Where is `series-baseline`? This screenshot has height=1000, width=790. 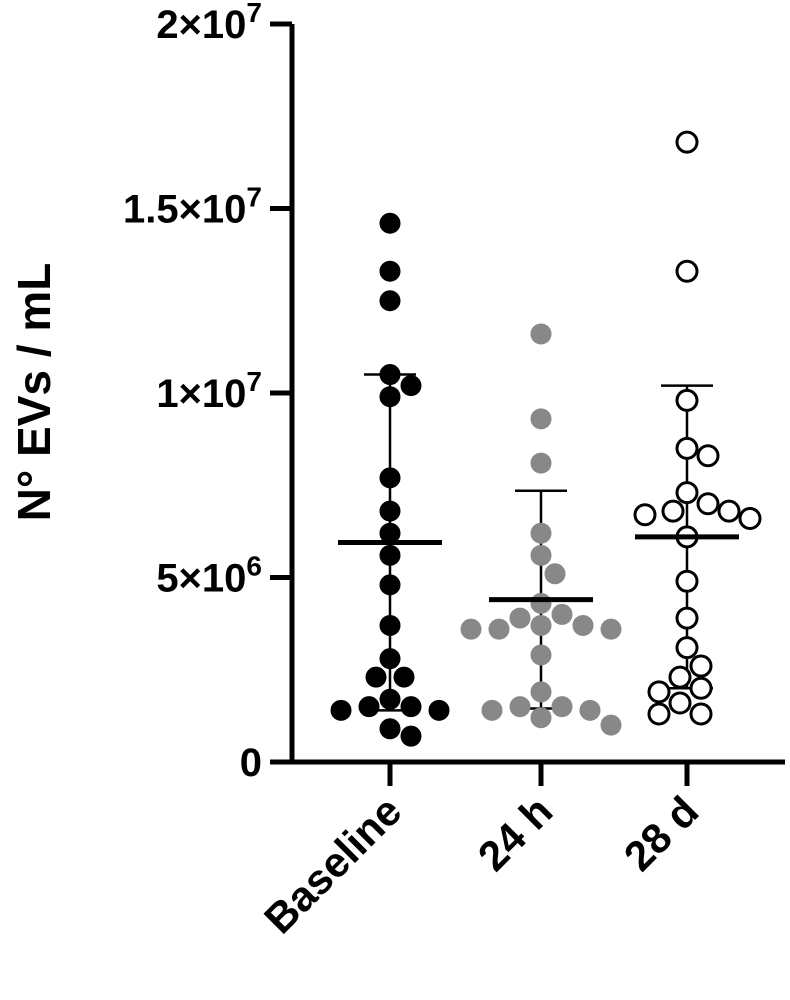 series-baseline is located at coordinates (390, 479).